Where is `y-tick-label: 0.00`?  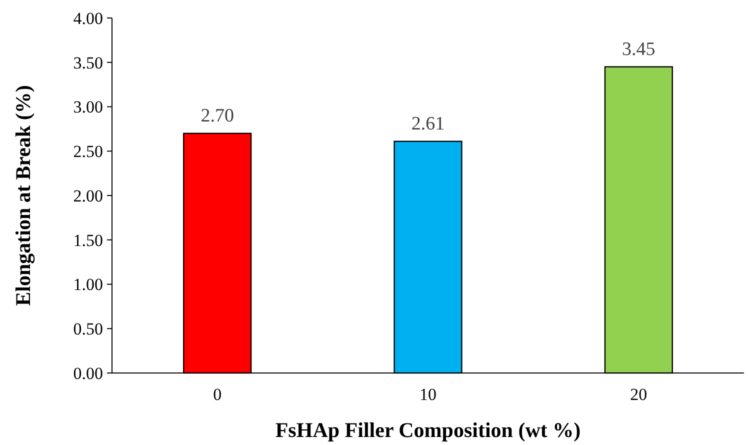 y-tick-label: 0.00 is located at coordinates (88, 373).